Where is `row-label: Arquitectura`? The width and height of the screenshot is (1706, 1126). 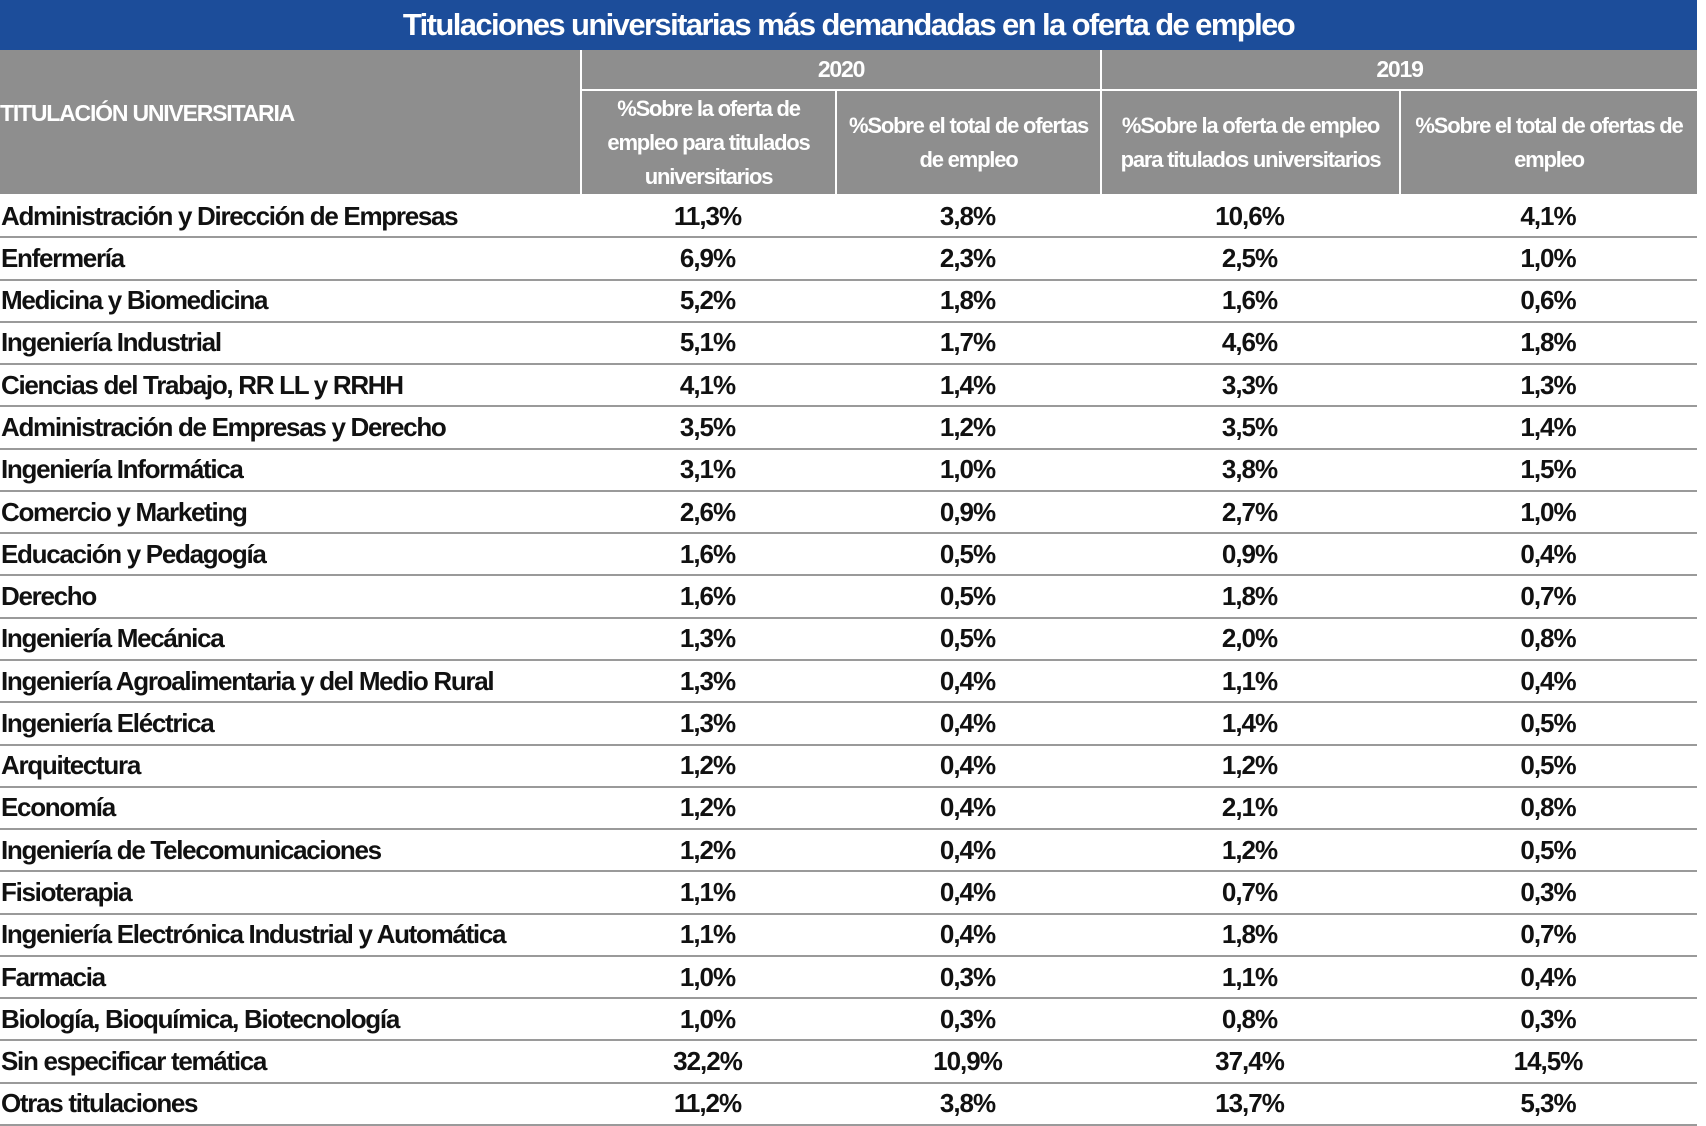
row-label: Arquitectura is located at coordinates (290, 767).